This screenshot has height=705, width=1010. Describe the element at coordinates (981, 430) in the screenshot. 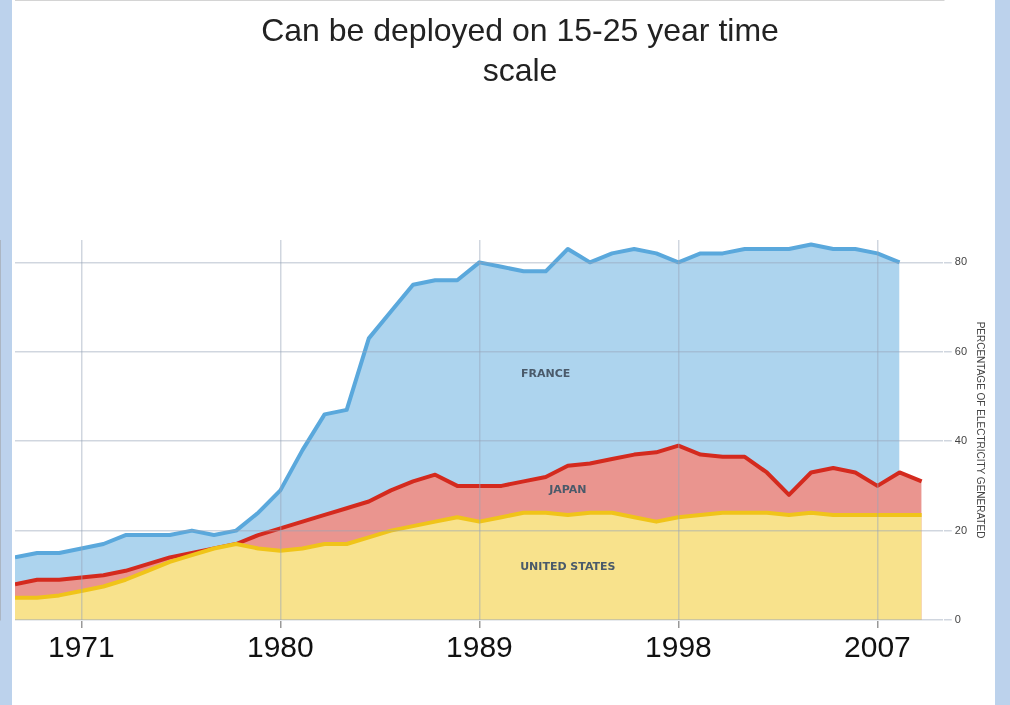

I see `y-axis-title: PERCENTAGE OF ELECTRICITY GENERATED` at that location.